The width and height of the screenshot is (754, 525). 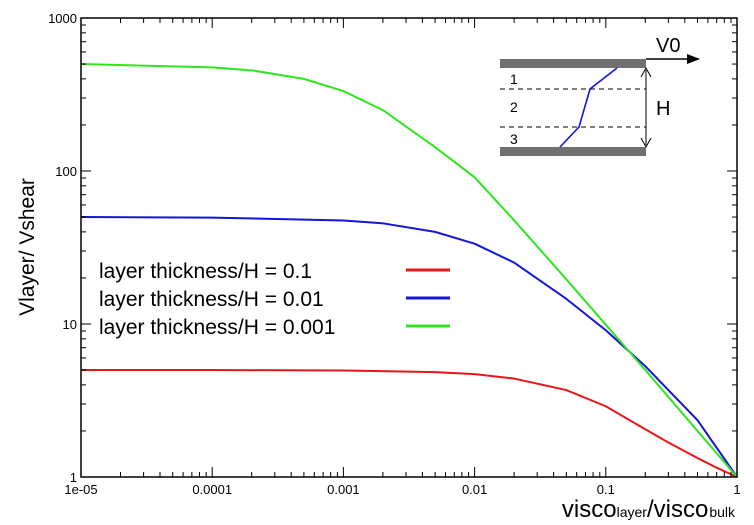 What do you see at coordinates (73, 477) in the screenshot?
I see `y-tick-label-1: 1` at bounding box center [73, 477].